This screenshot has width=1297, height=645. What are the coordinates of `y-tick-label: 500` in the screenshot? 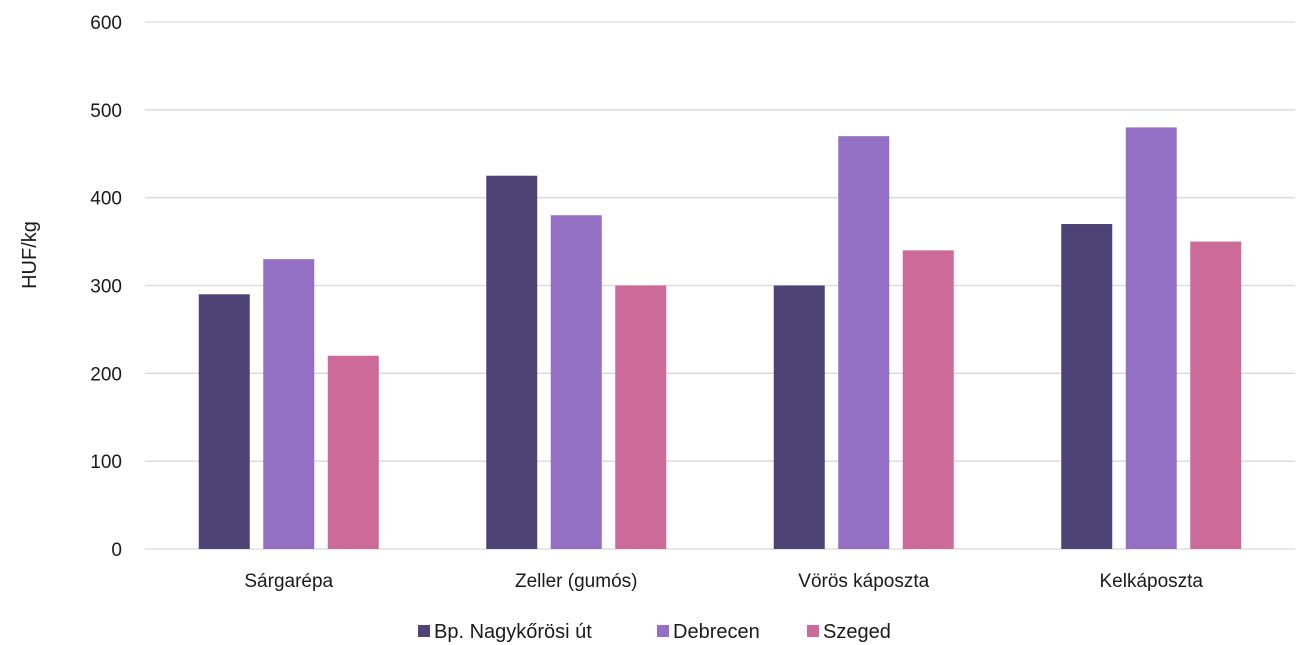 It's located at (106, 111).